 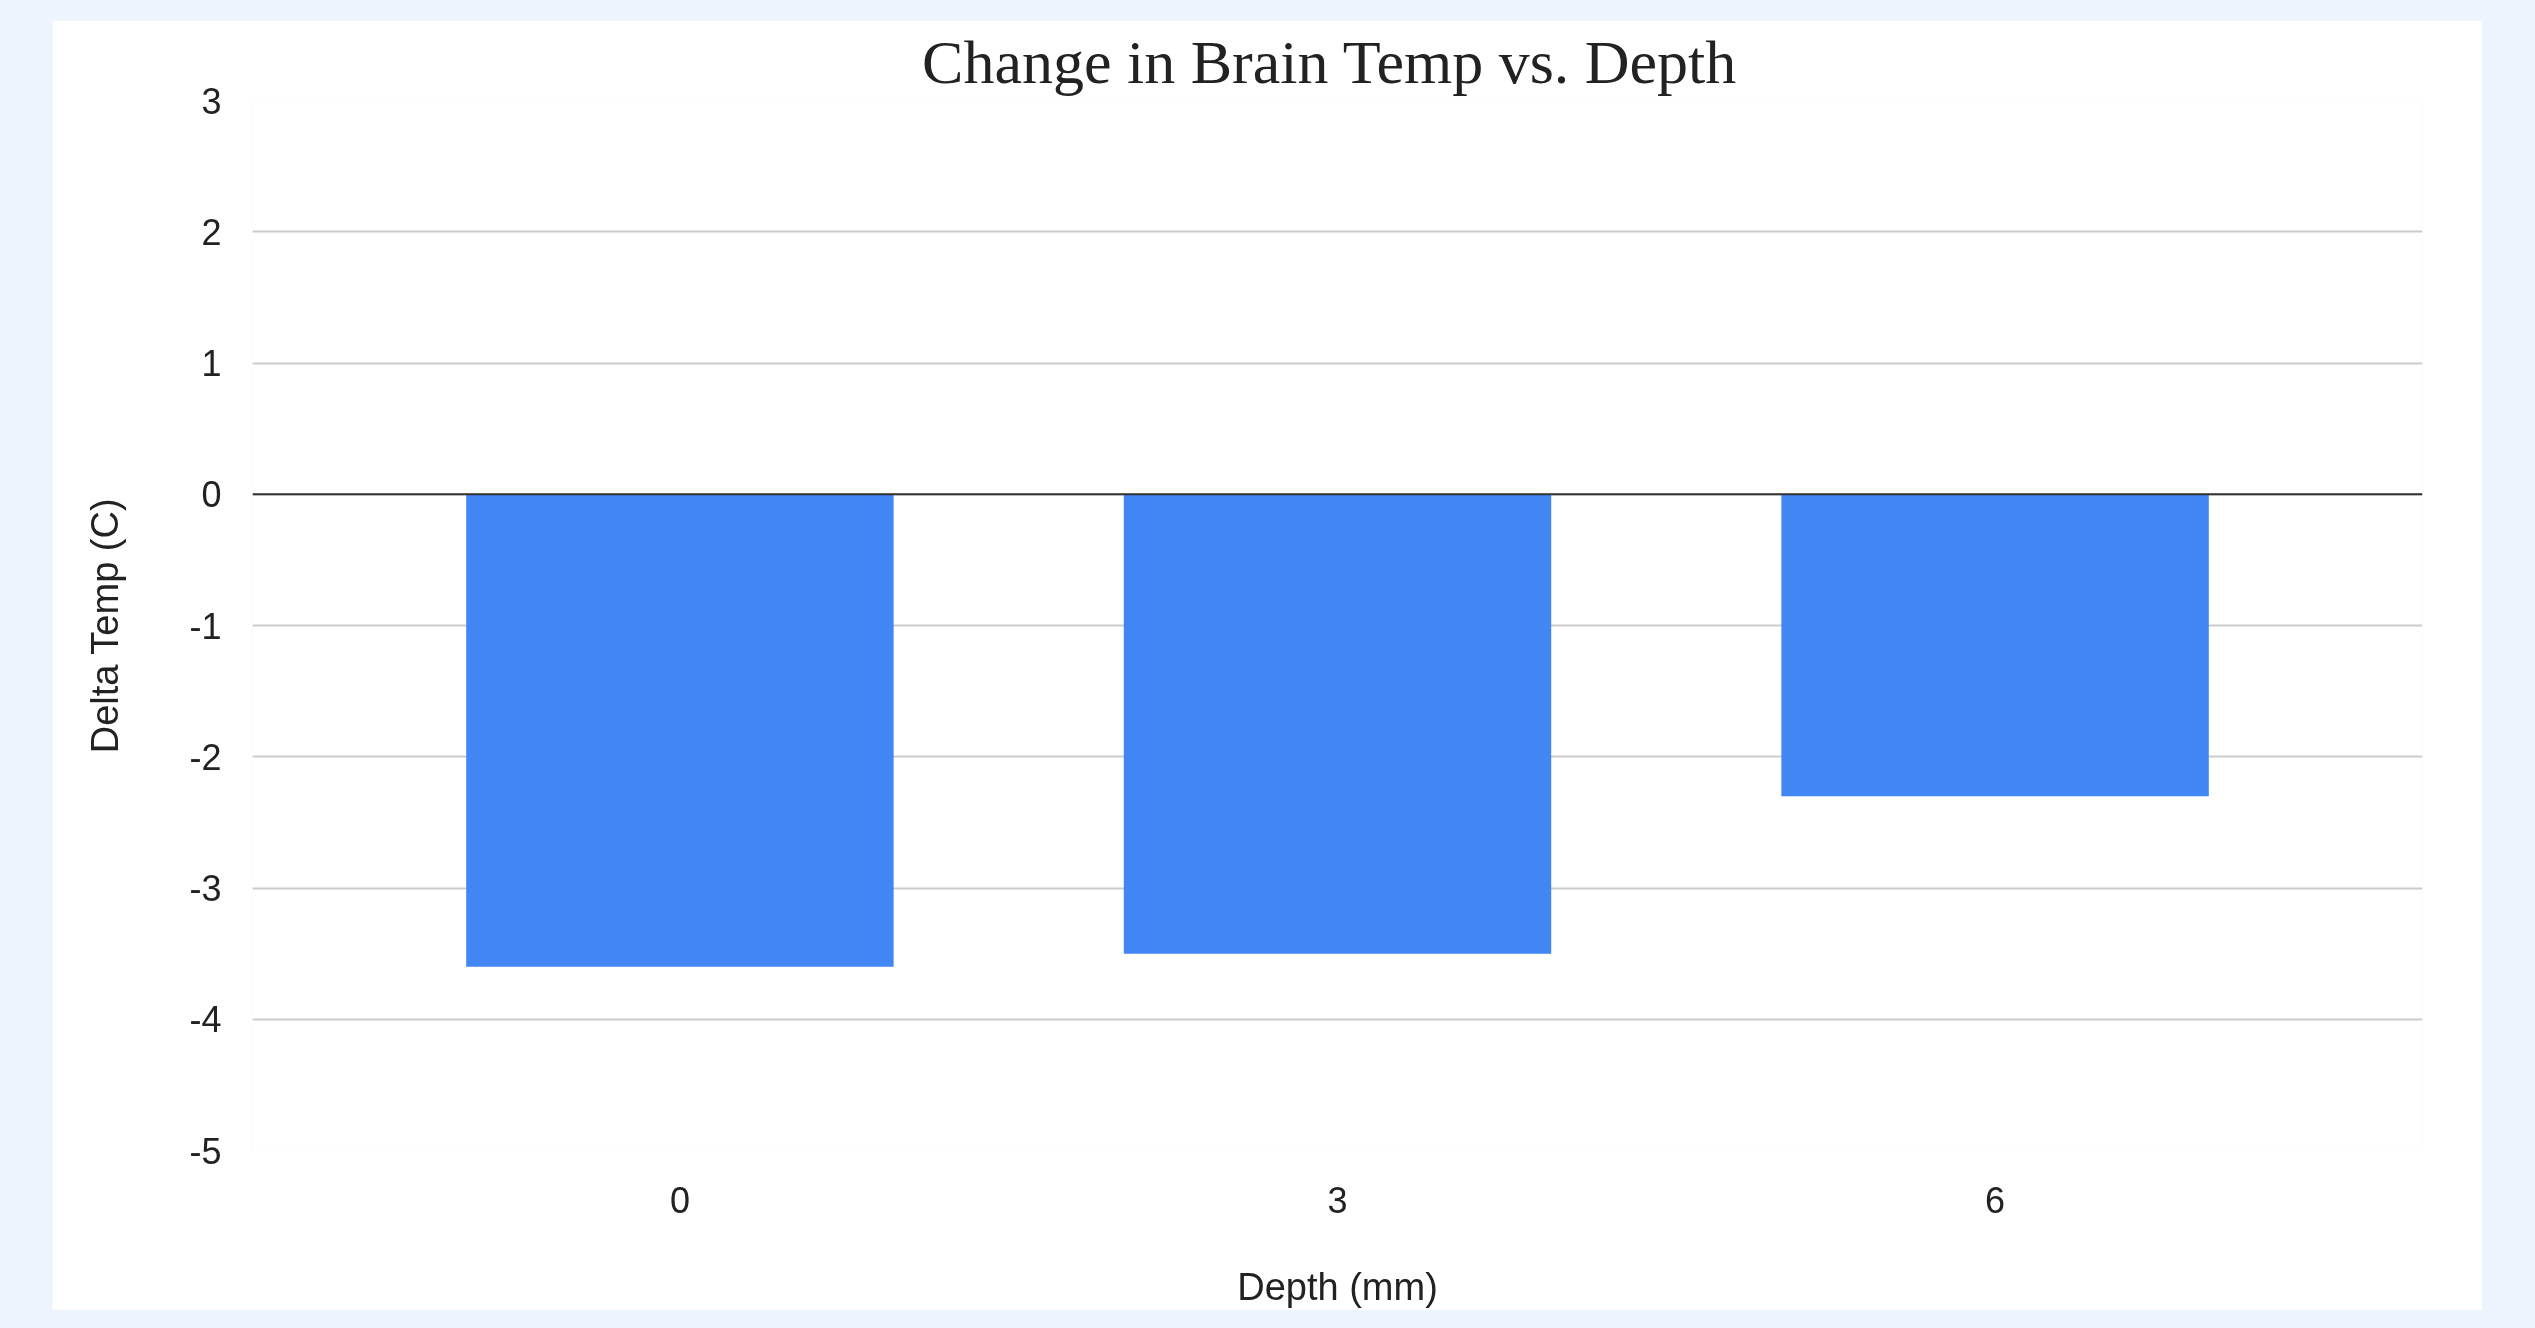 I want to click on x-tick-label: 0, so click(x=679, y=1200).